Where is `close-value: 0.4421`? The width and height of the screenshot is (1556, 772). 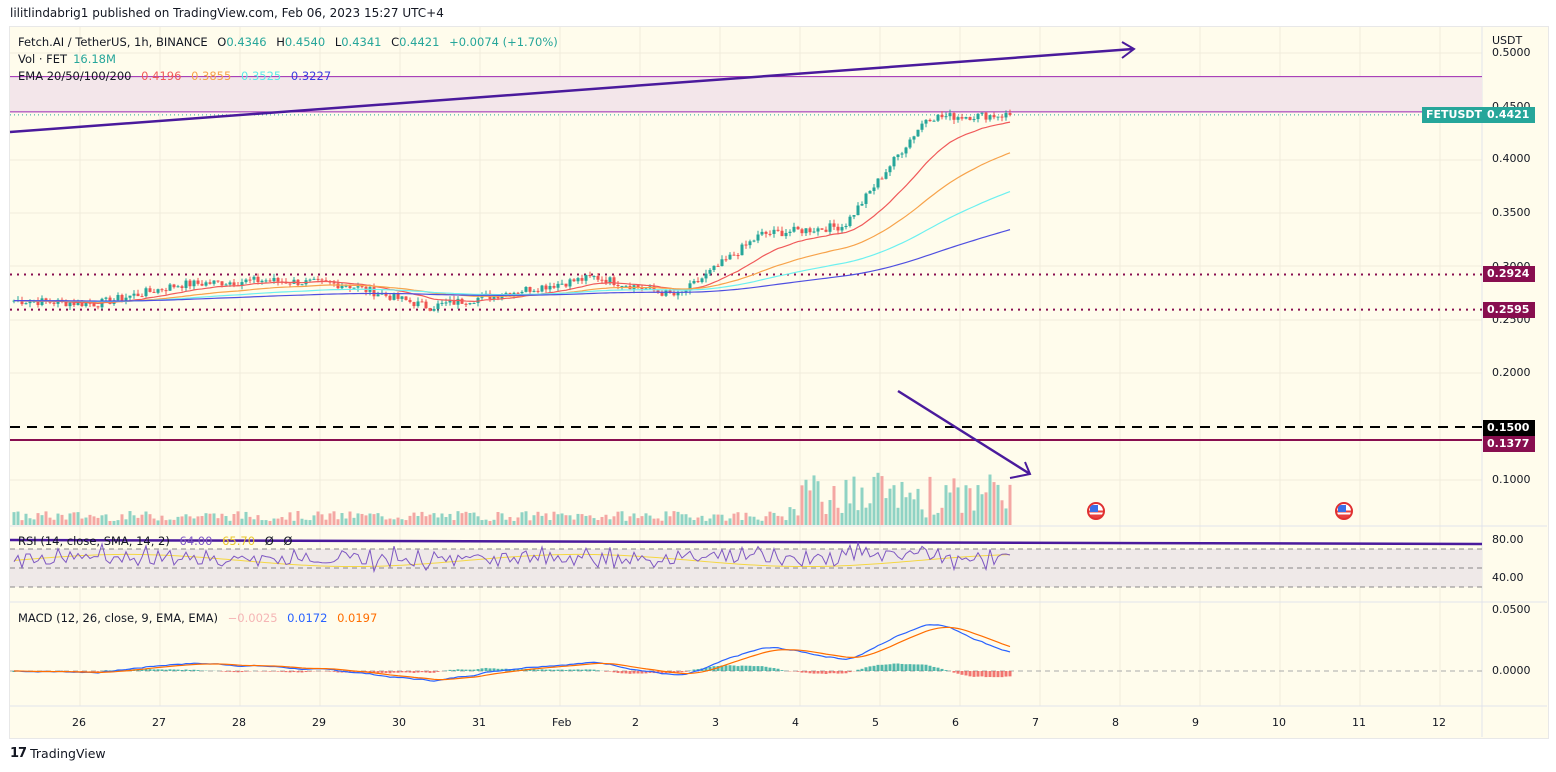 close-value: 0.4421 is located at coordinates (419, 42).